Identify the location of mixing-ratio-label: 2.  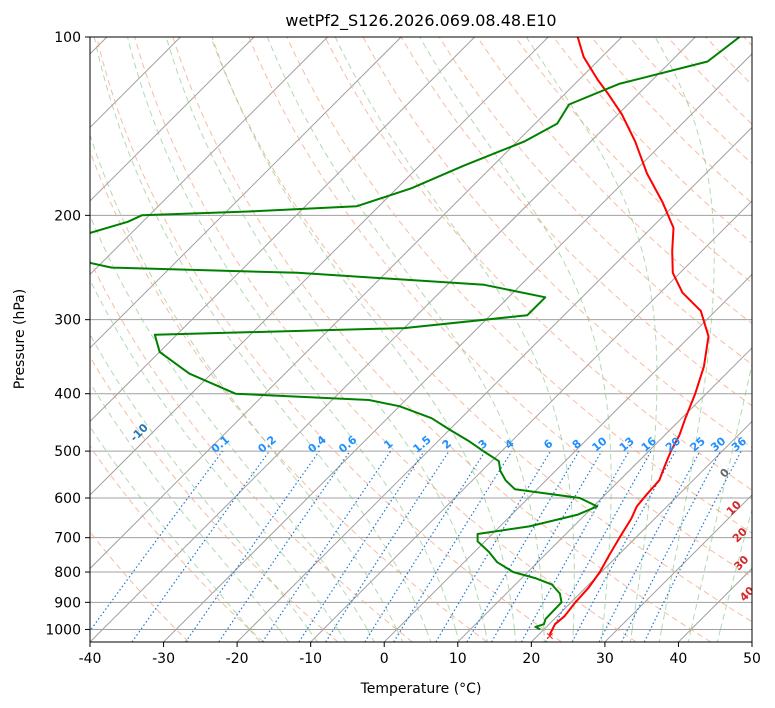
(447, 444).